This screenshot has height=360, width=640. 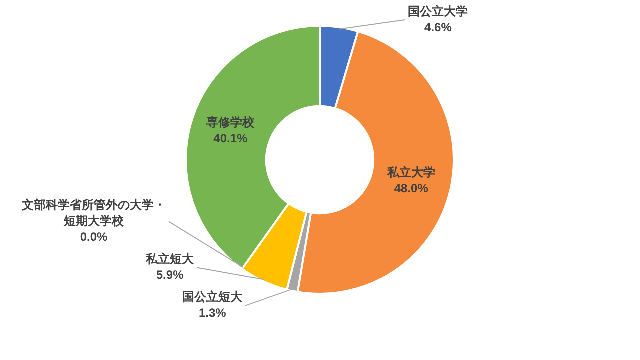 What do you see at coordinates (438, 11) in the screenshot?
I see `slice-label: 国公立大学` at bounding box center [438, 11].